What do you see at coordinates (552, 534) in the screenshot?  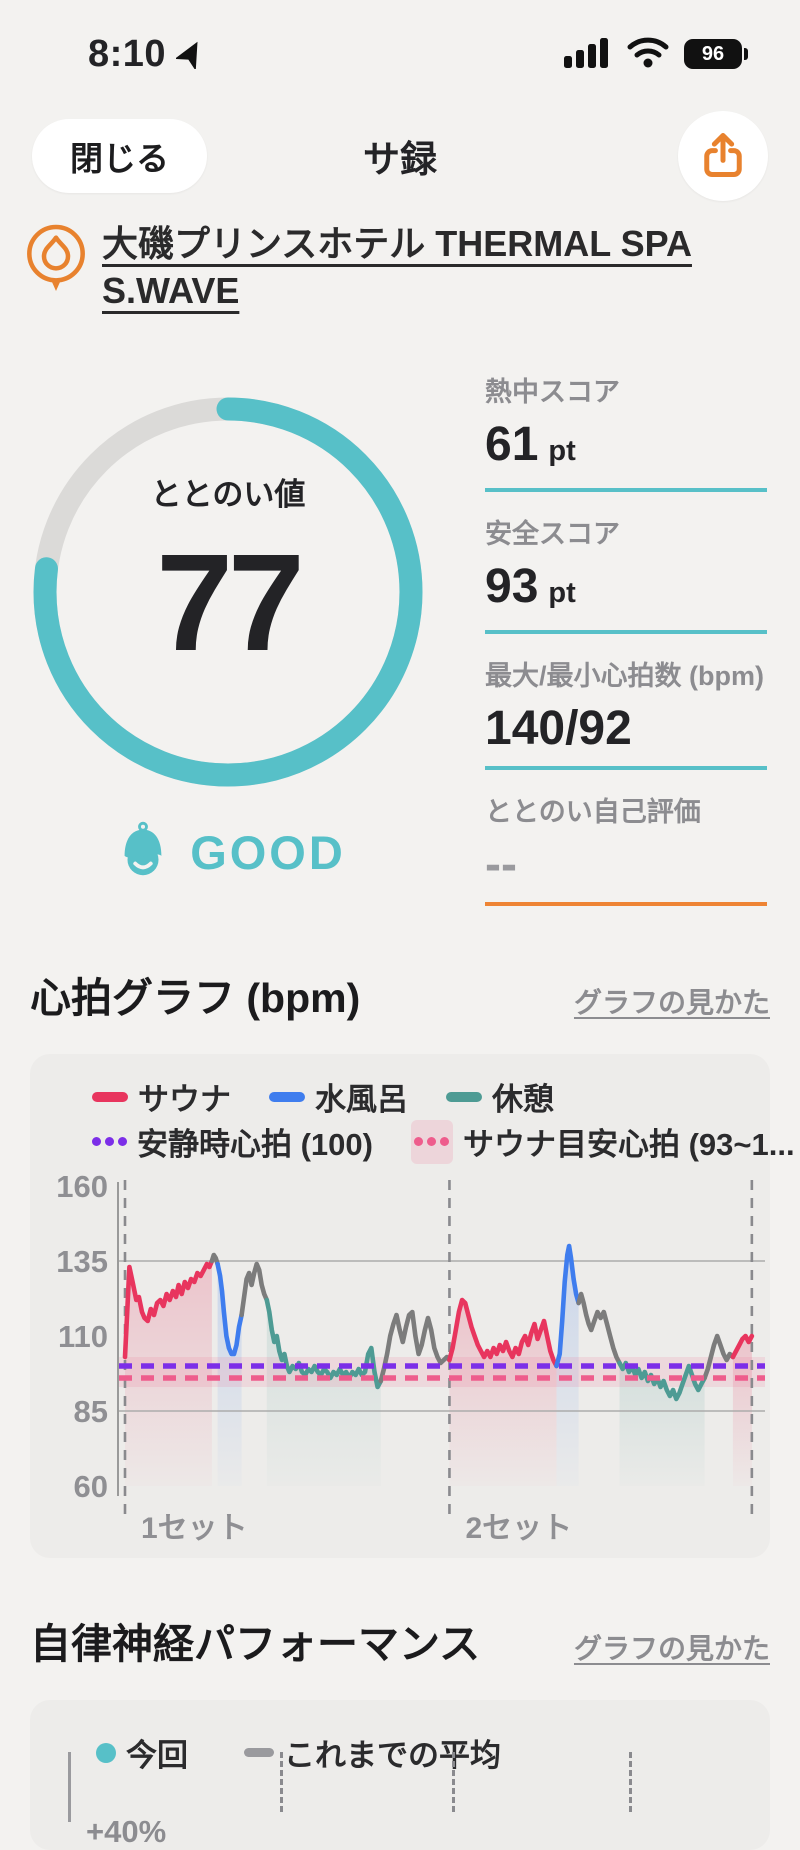 I see `metric-label: 安全スコア` at bounding box center [552, 534].